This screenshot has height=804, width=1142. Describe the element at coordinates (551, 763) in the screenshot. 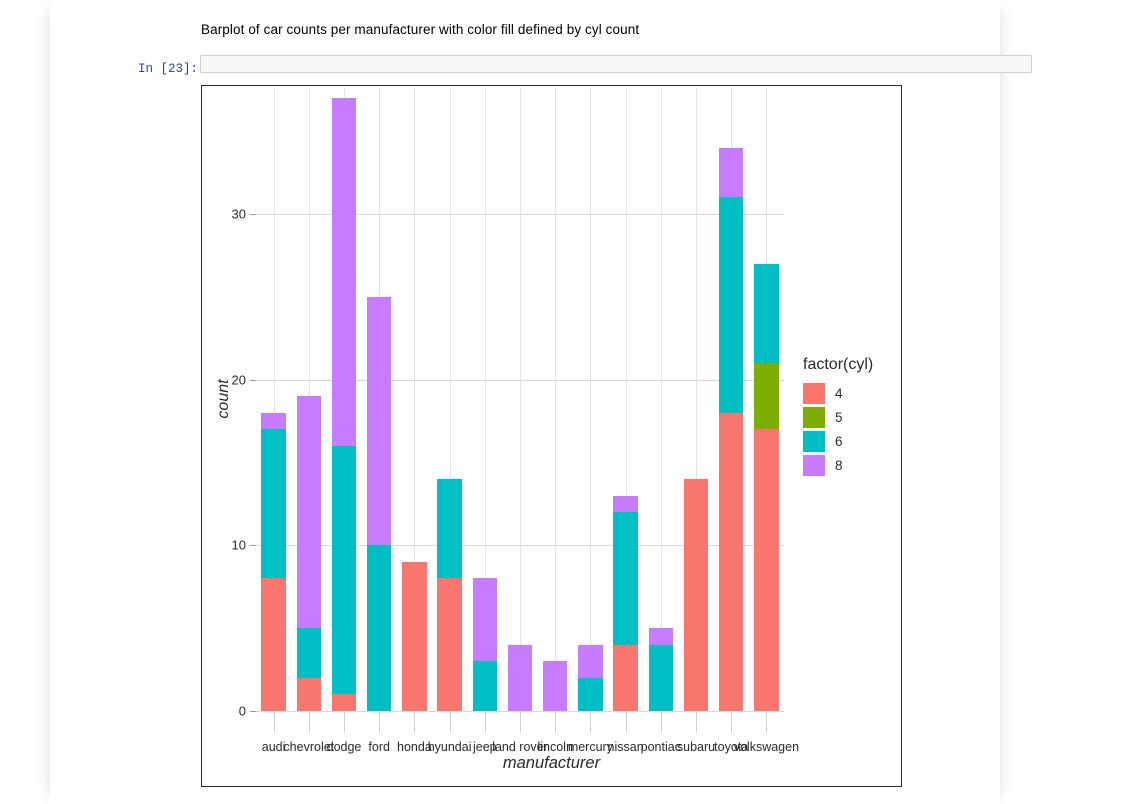

I see `x-axis-title: manufacturer` at that location.